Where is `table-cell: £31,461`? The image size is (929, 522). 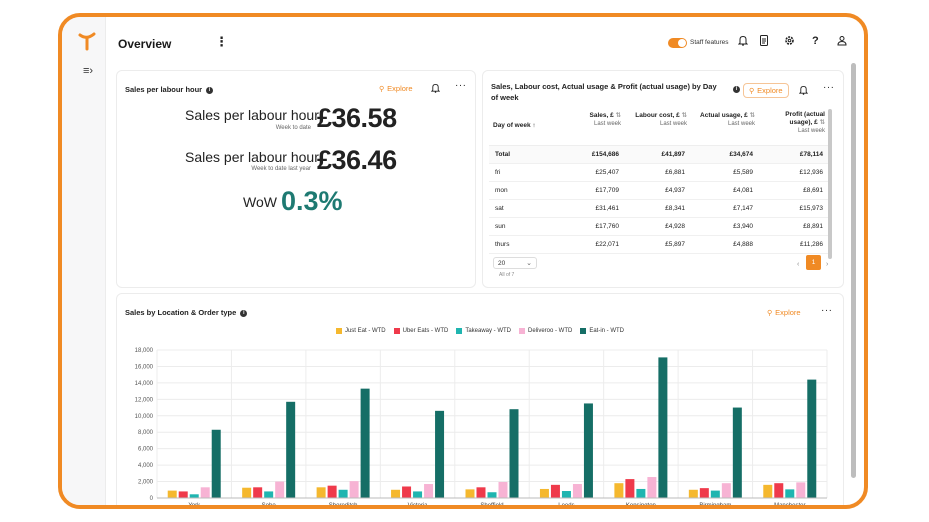 table-cell: £31,461 is located at coordinates (594, 208).